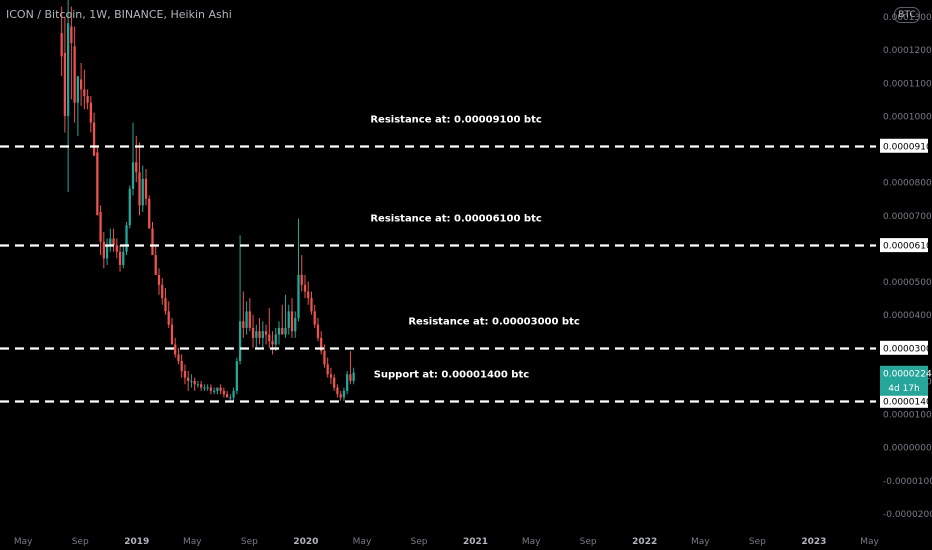  I want to click on x-tick-label: 2022, so click(644, 542).